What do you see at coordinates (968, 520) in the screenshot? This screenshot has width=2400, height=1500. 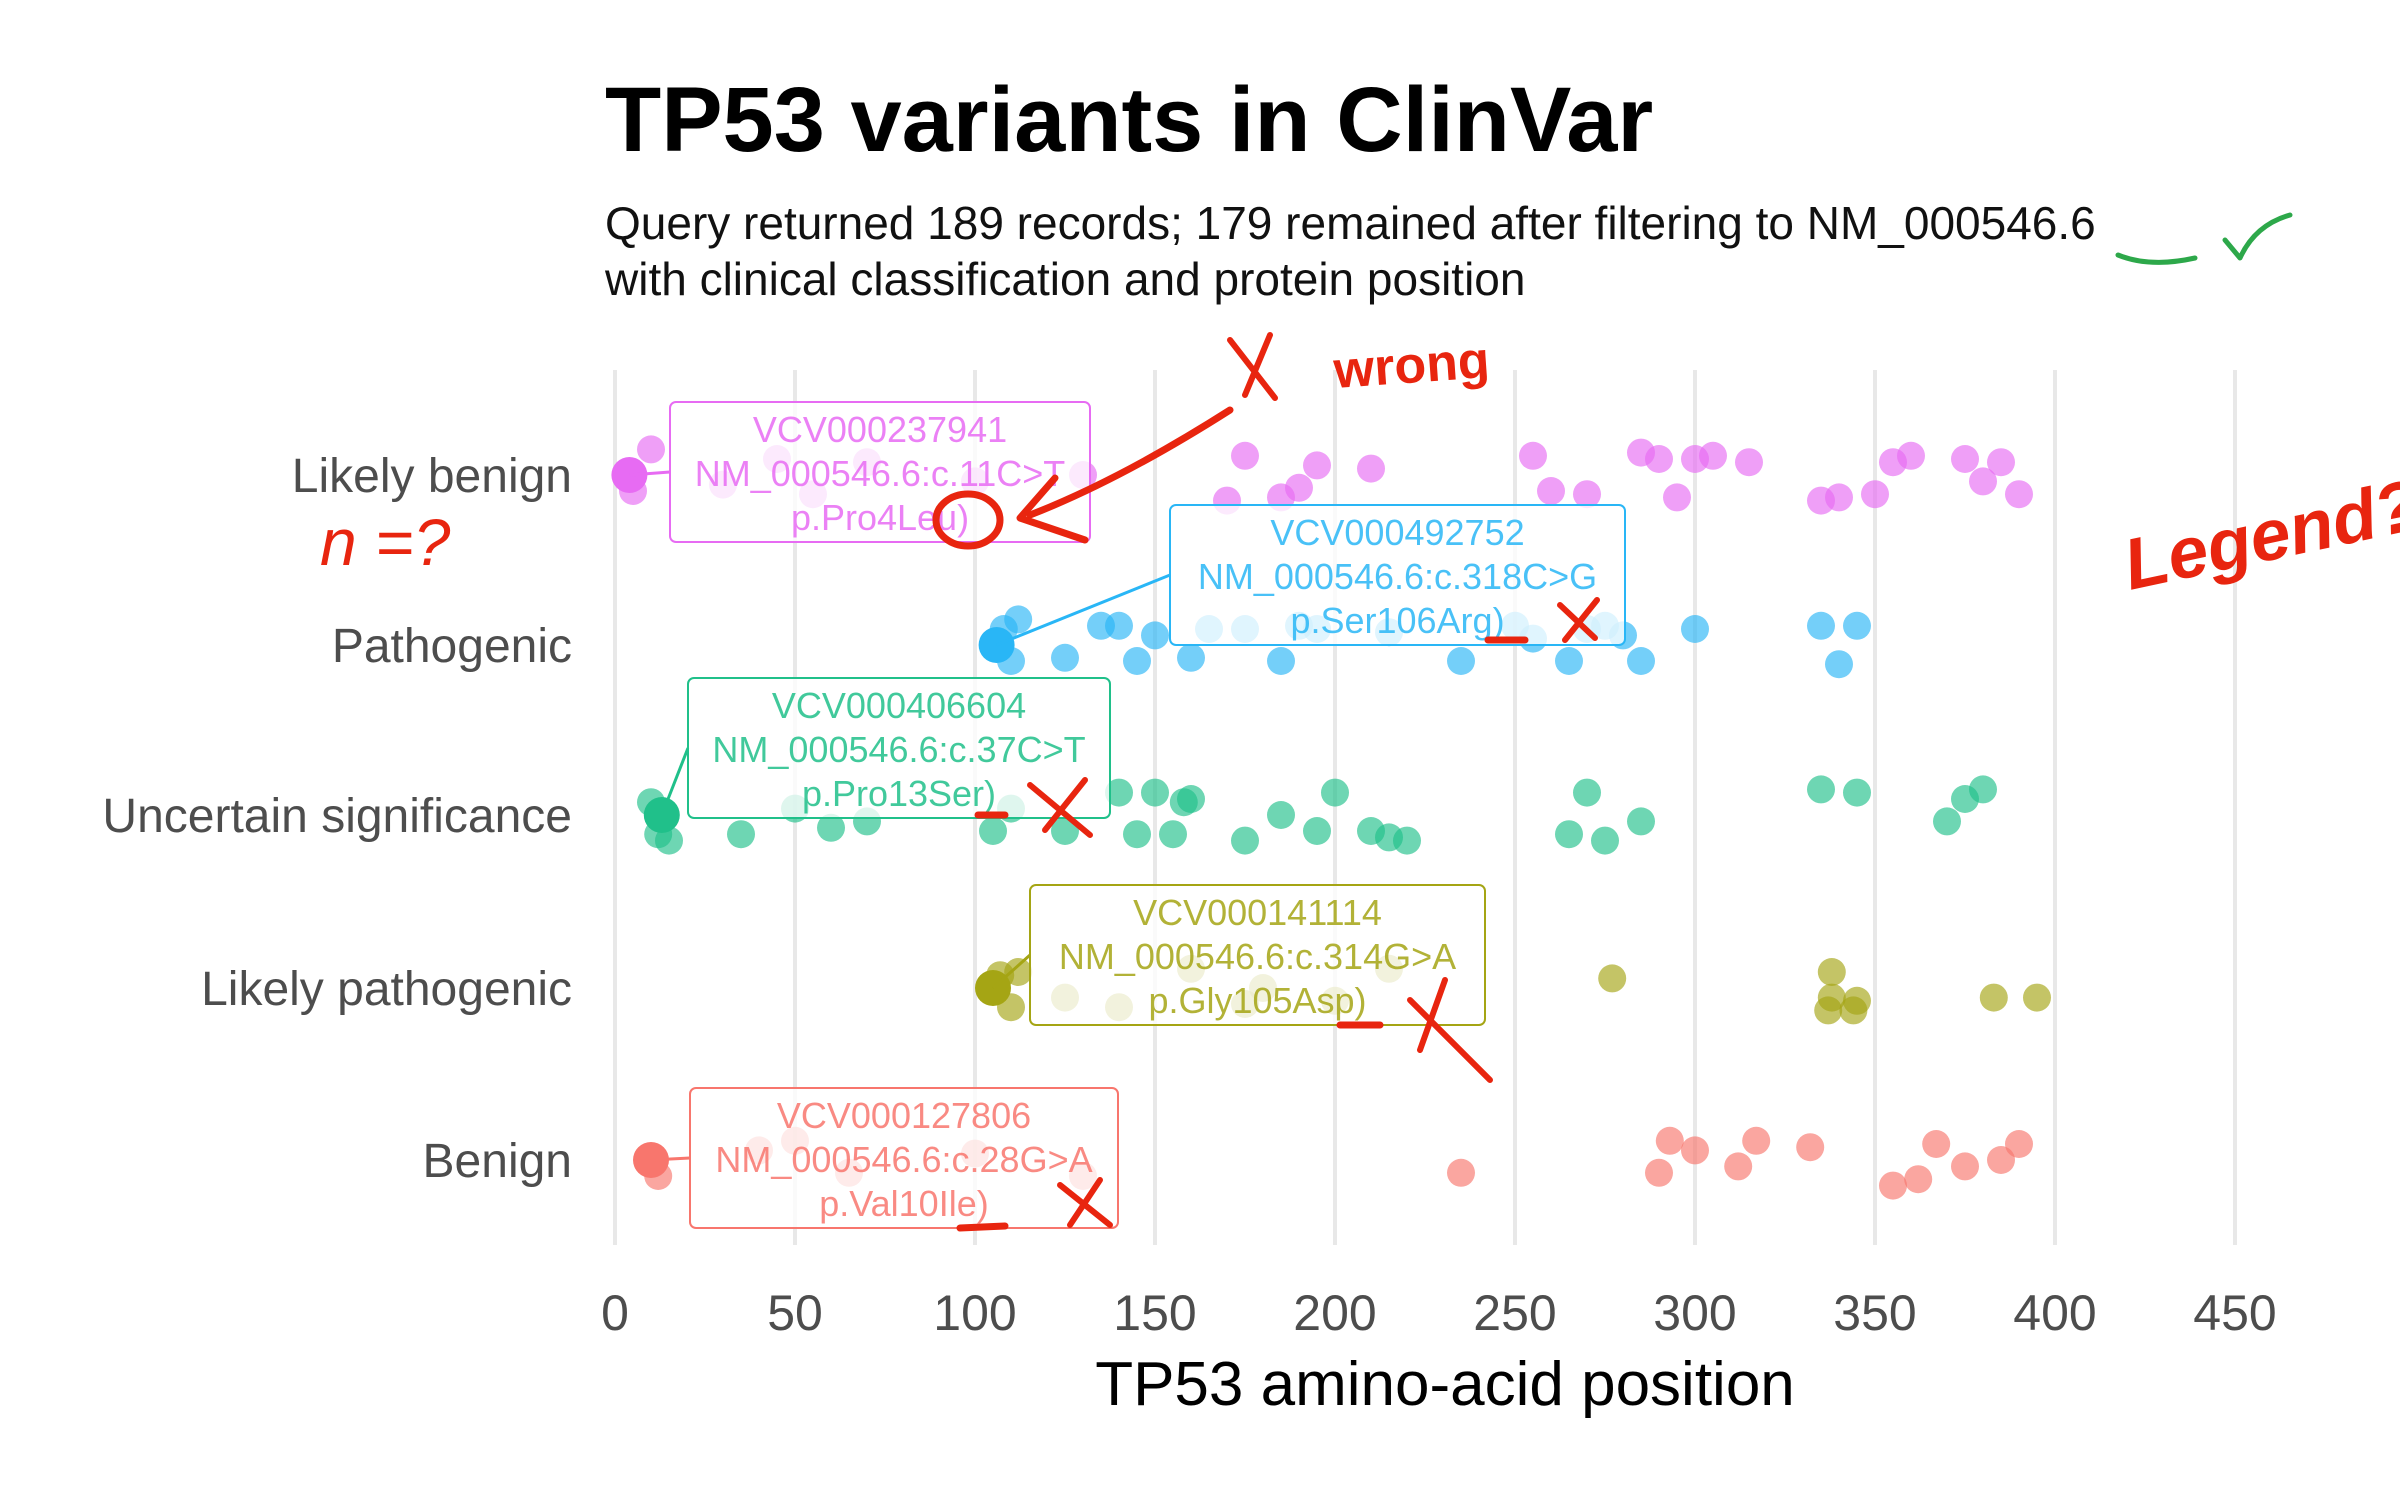 I see `red-circle` at bounding box center [968, 520].